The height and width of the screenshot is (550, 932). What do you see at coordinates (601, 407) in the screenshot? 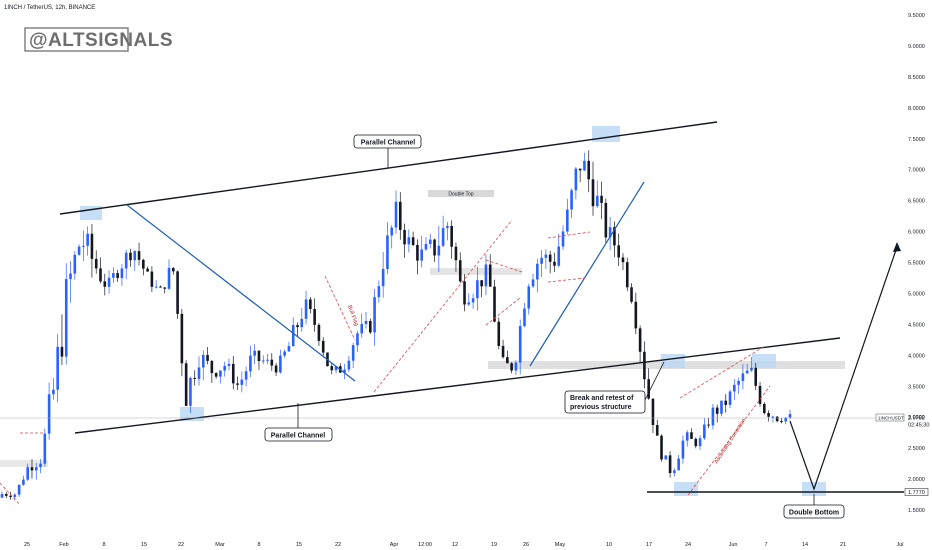
I see `break-retest-line2: previous structure` at bounding box center [601, 407].